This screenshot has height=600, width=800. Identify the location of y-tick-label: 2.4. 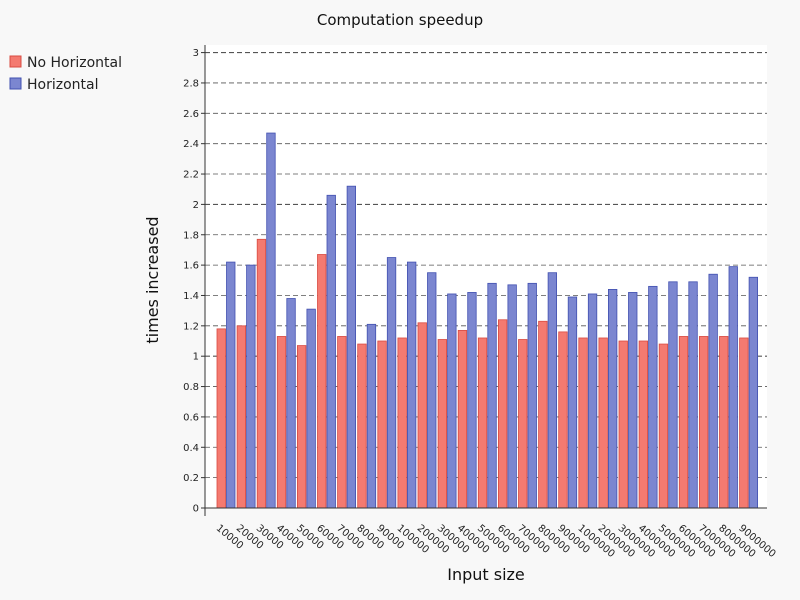
(191, 144).